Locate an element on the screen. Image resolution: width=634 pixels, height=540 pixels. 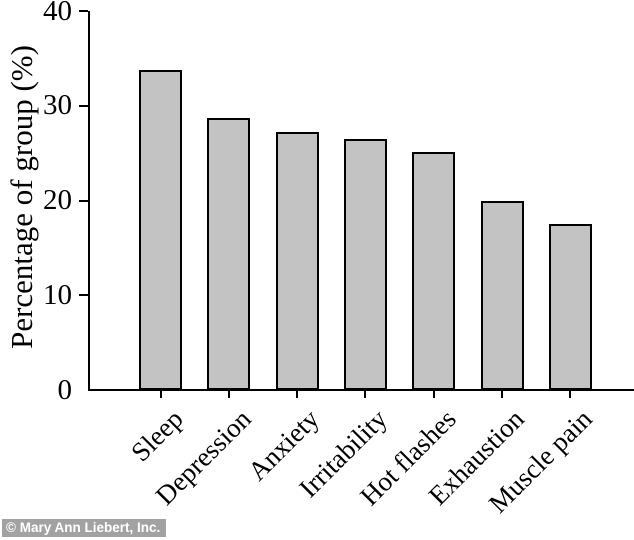
x-tick-exhaustion is located at coordinates (502, 394).